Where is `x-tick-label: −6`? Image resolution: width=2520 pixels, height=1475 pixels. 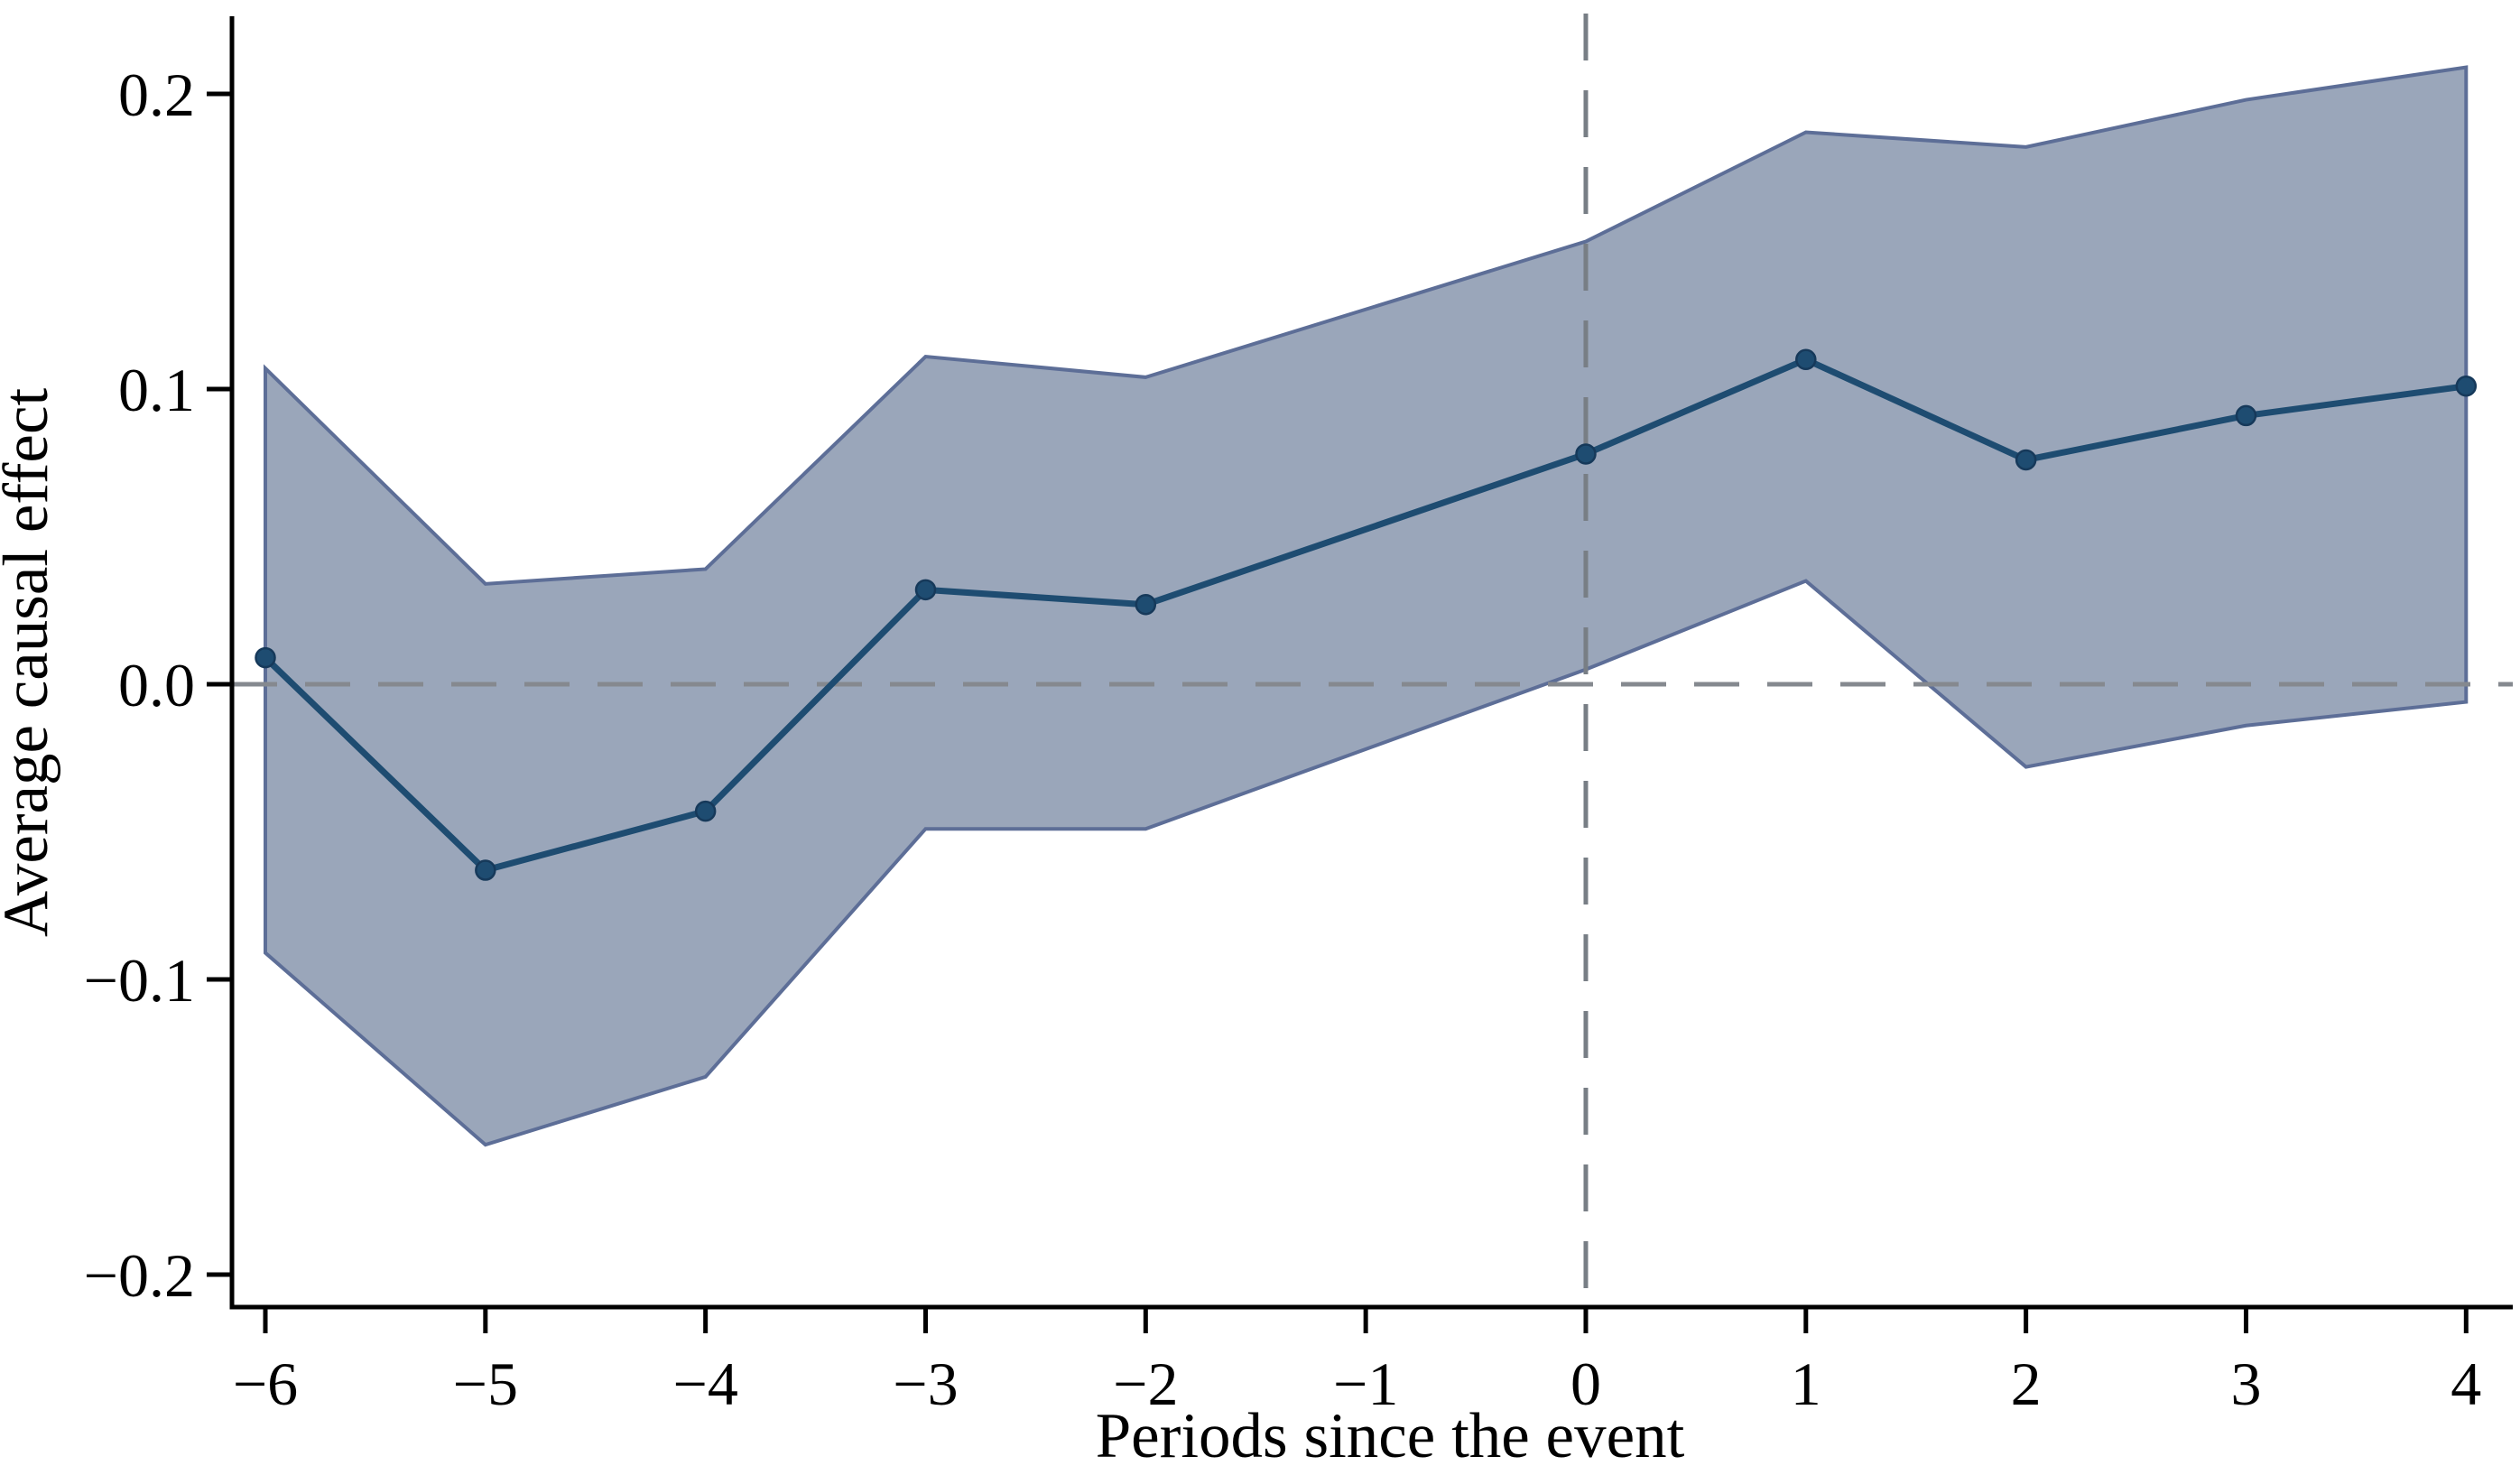 x-tick-label: −6 is located at coordinates (266, 1384).